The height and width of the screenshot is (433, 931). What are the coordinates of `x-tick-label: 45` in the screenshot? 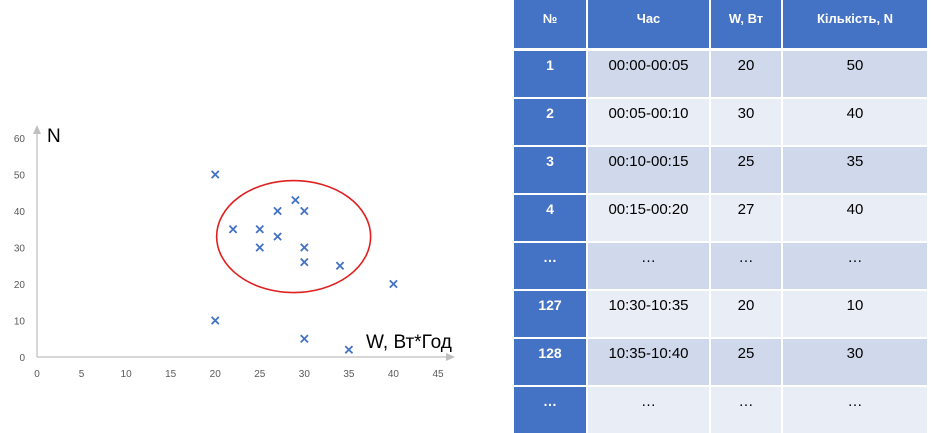 It's located at (438, 374).